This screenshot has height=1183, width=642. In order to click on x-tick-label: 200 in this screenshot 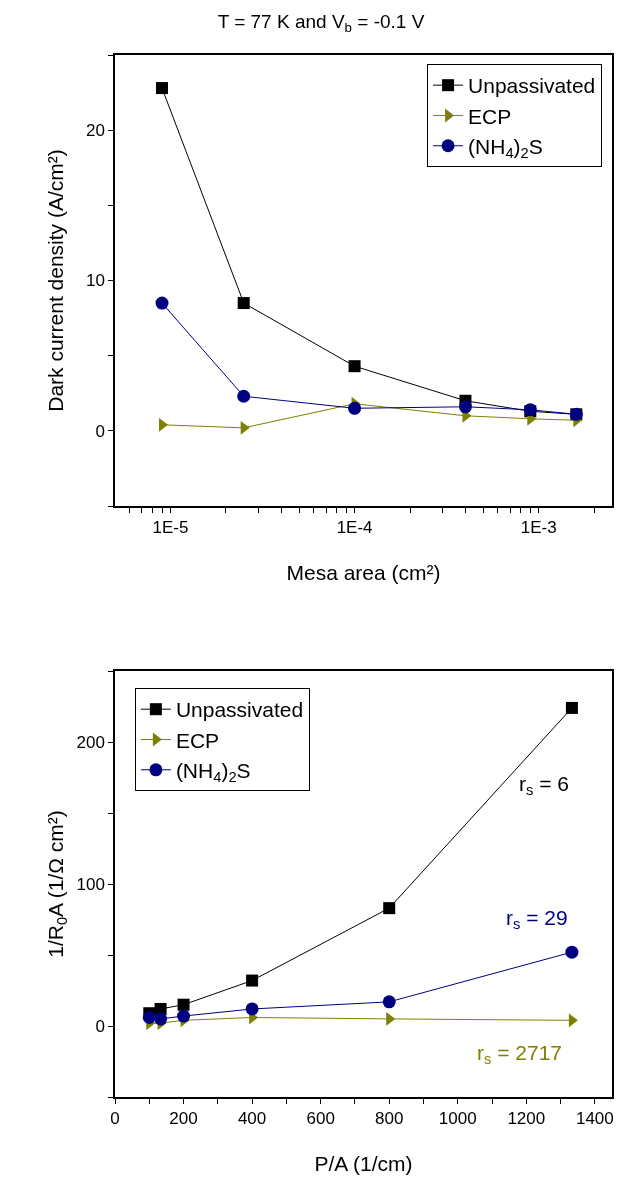, I will do `click(183, 1119)`.